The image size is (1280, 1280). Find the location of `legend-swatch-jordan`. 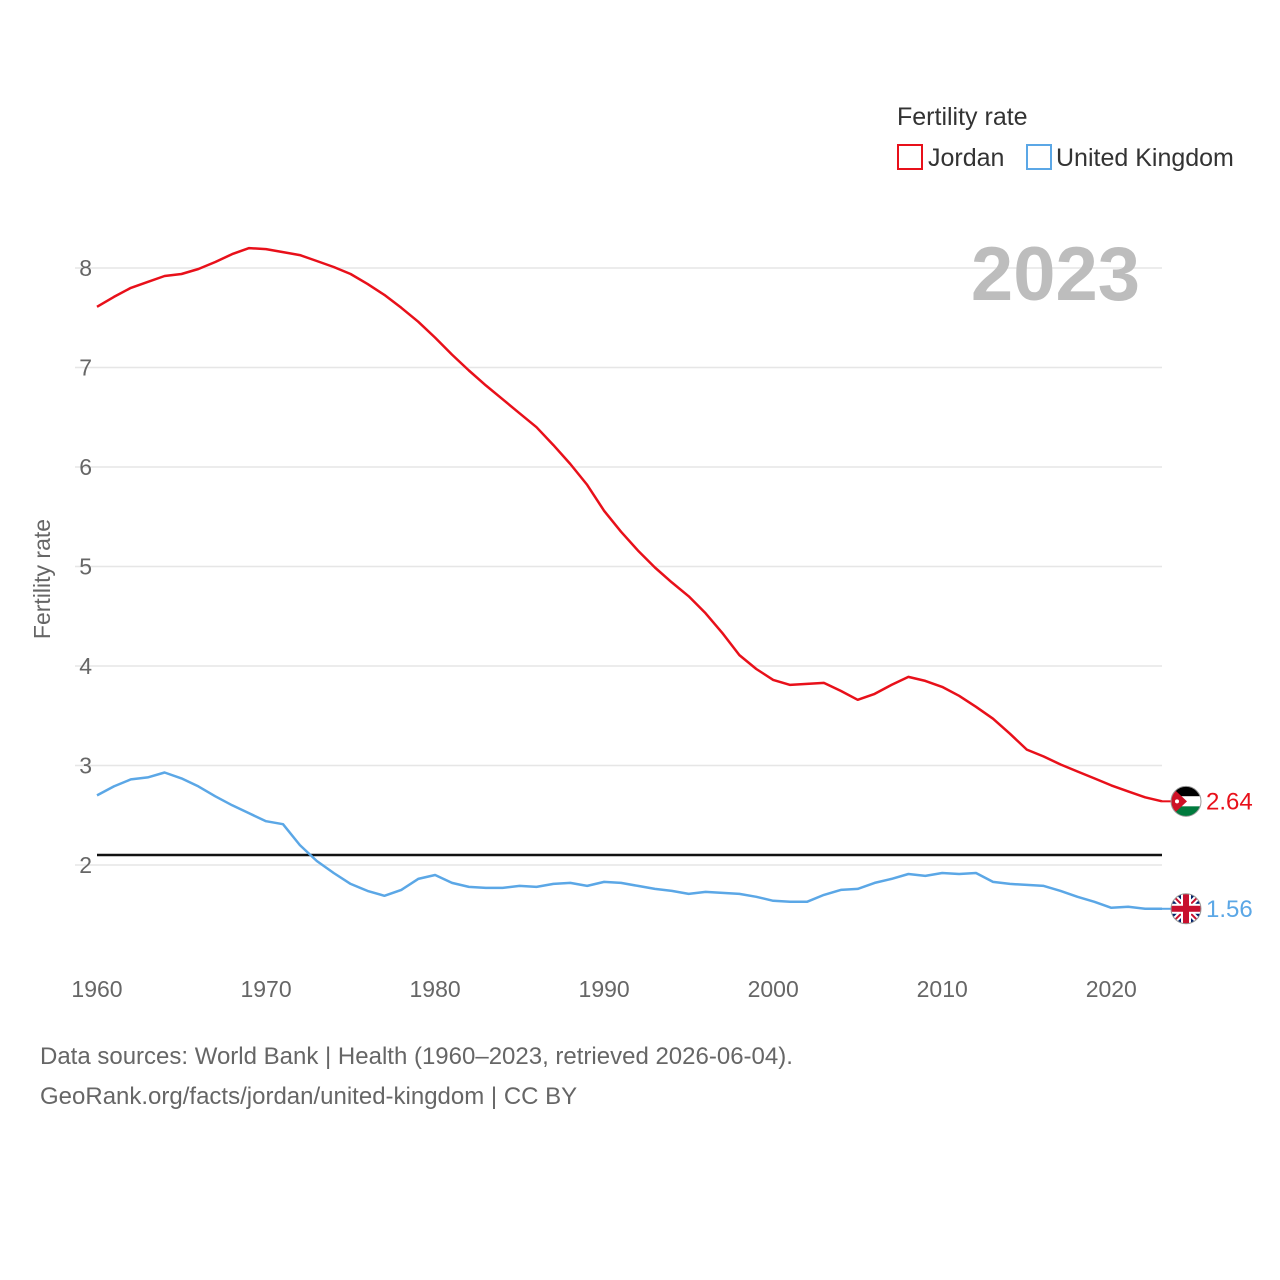

legend-swatch-jordan is located at coordinates (910, 157).